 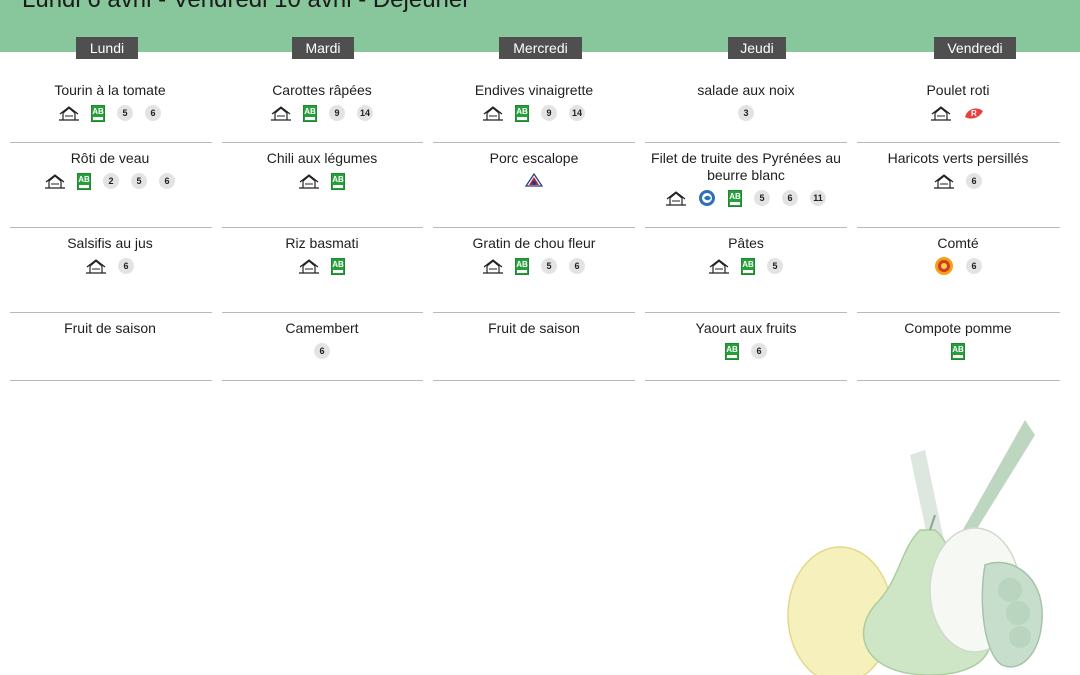 I want to click on dish-badges: 3, so click(x=746, y=113).